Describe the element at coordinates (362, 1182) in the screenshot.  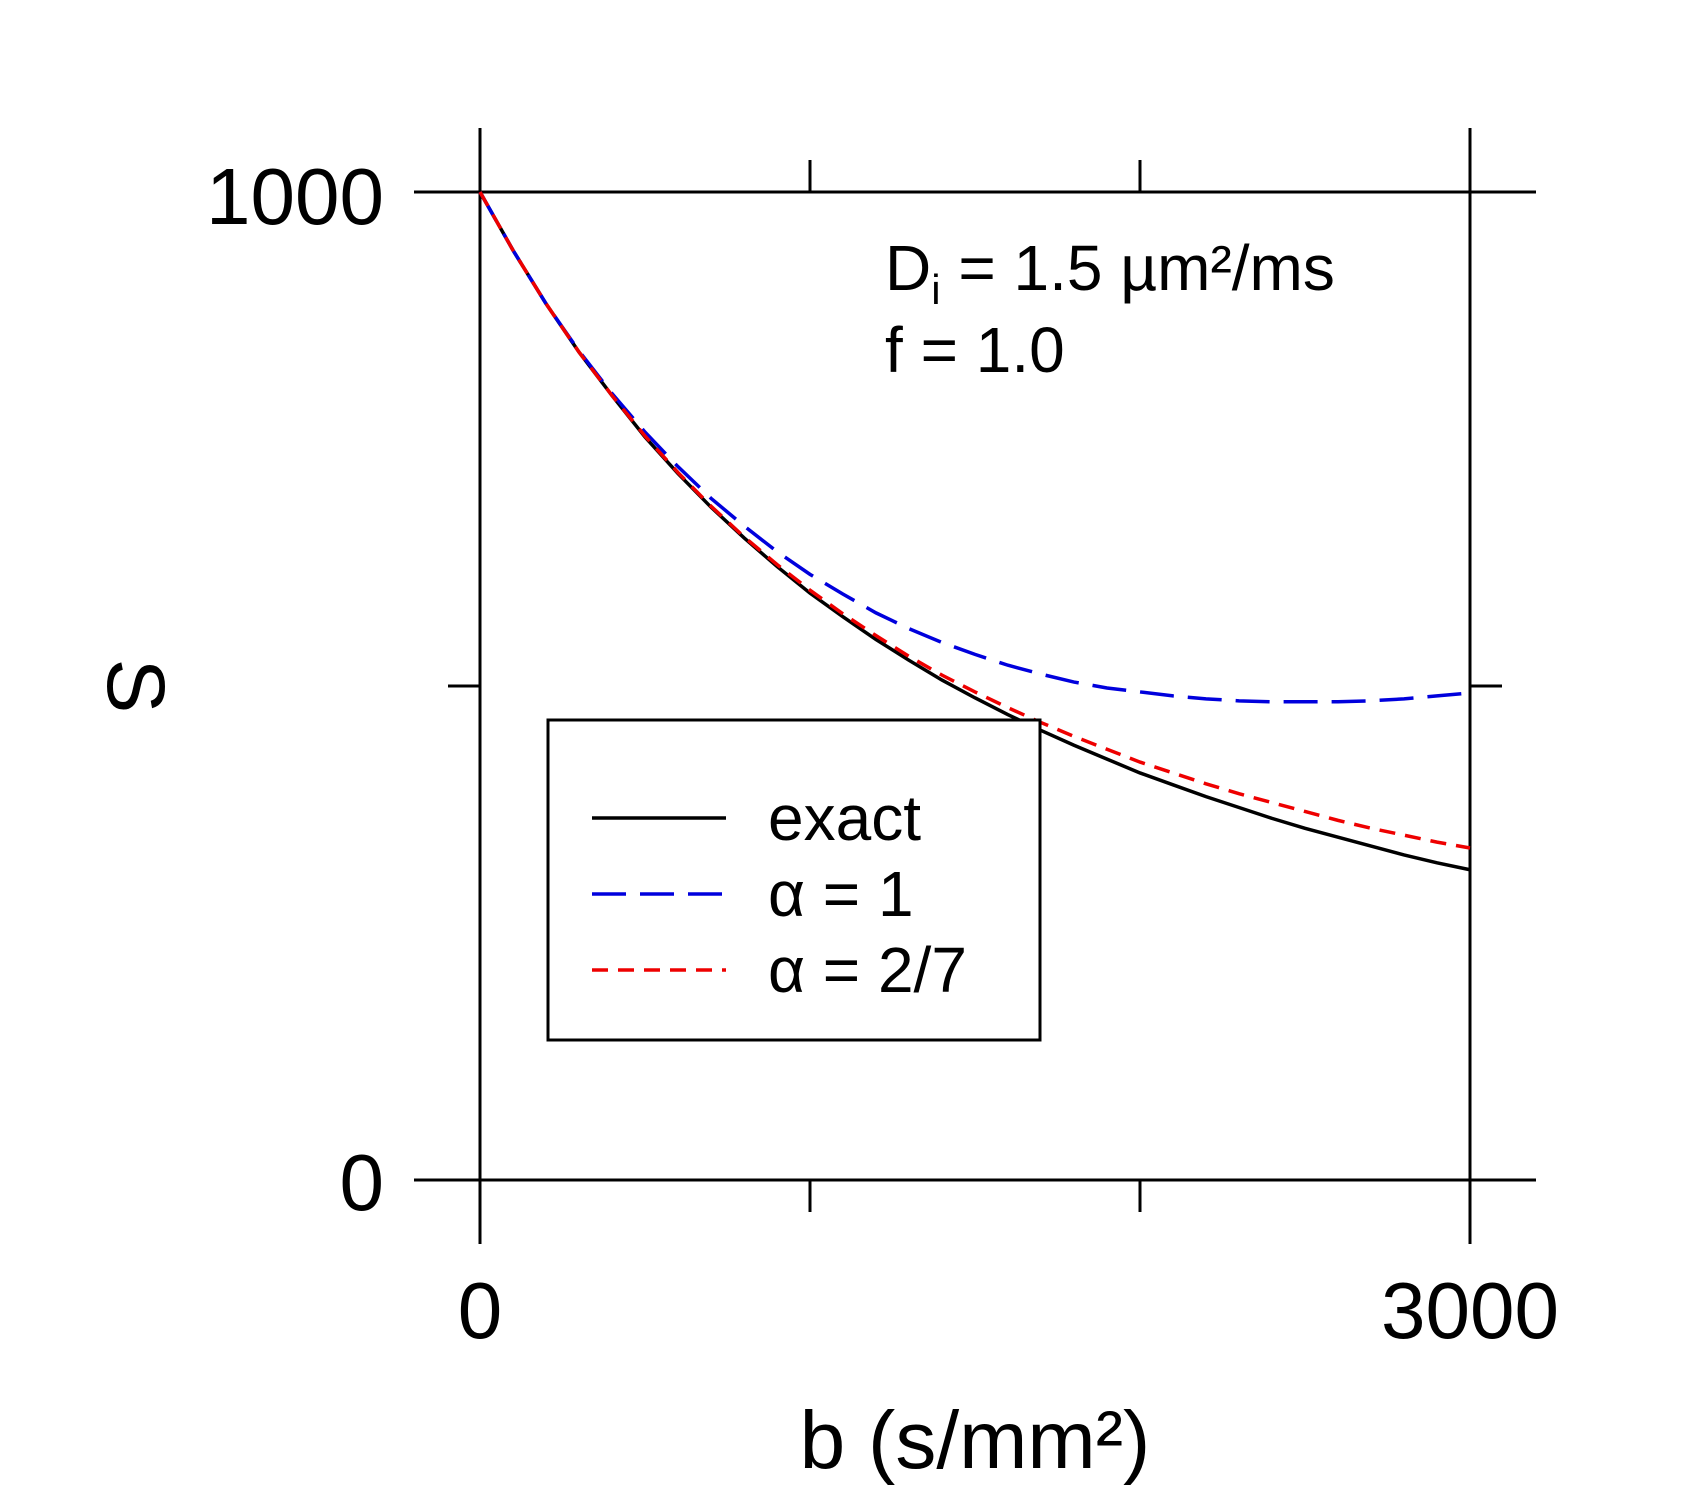
I see `y-tick-label-min: 0` at that location.